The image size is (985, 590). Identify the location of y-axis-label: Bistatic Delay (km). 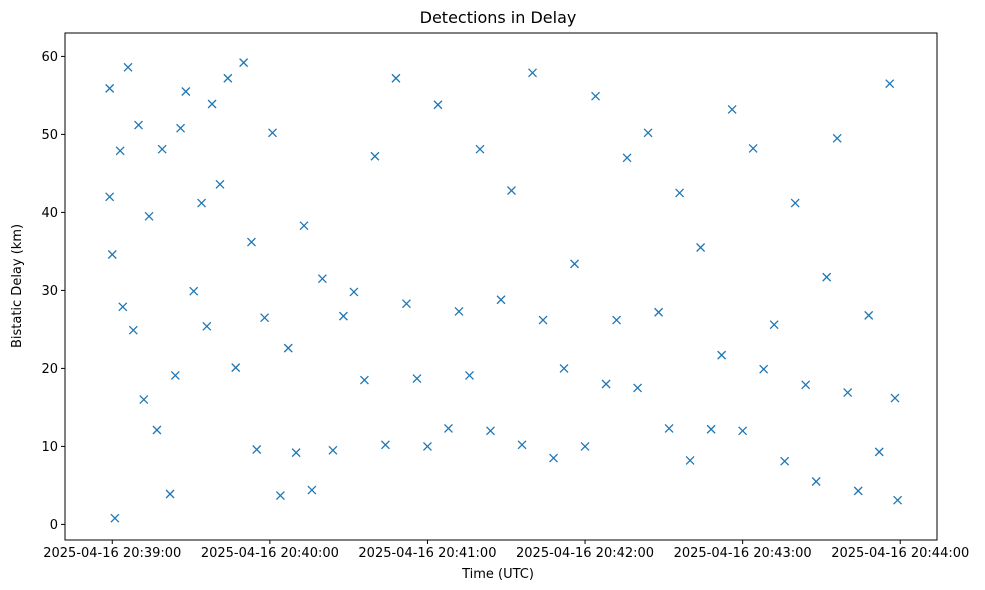
(17, 286).